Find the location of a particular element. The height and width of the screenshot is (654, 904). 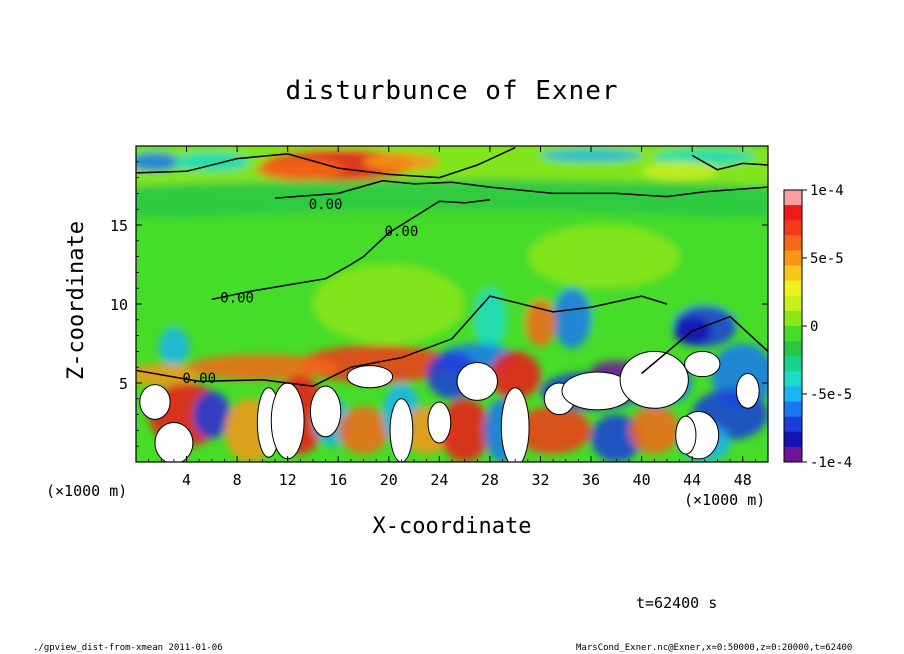

x-tick-label-9: 40 is located at coordinates (642, 480).